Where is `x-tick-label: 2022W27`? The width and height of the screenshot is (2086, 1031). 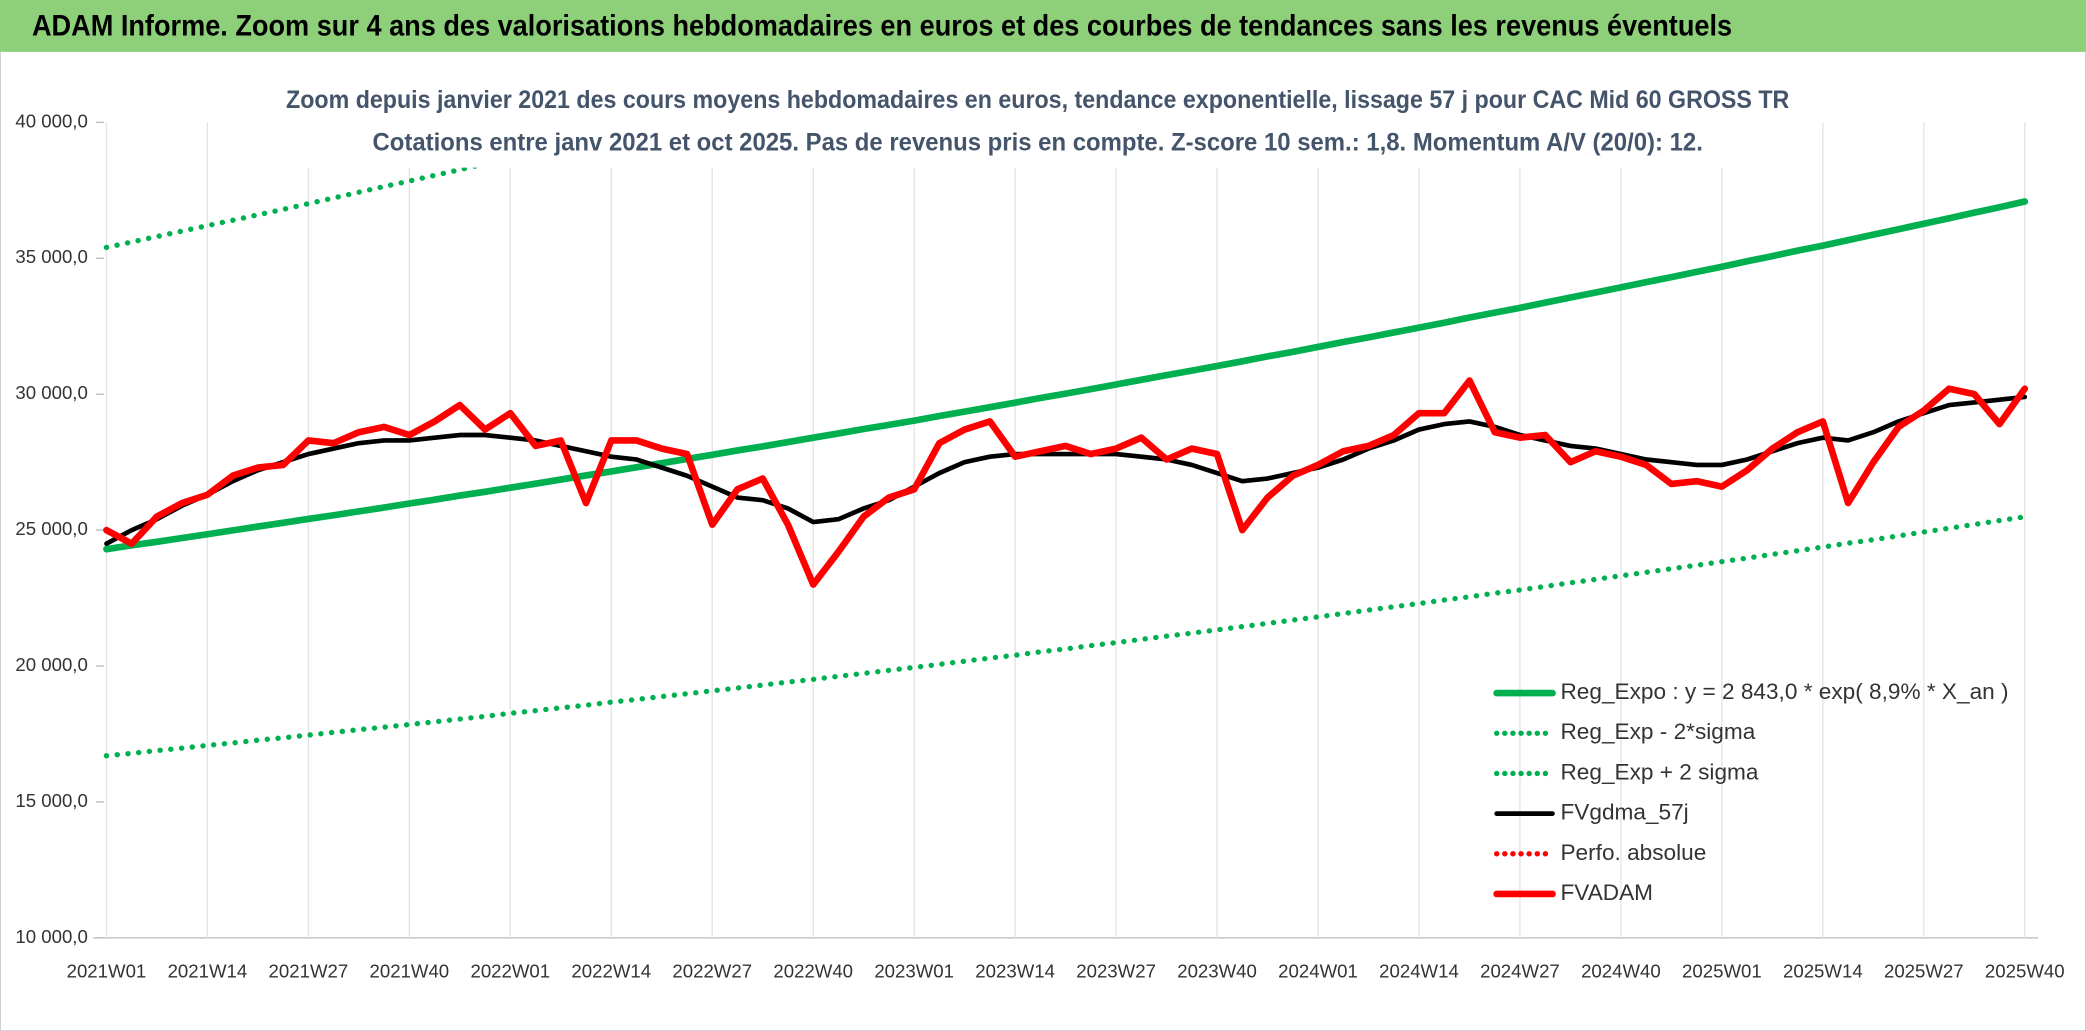 x-tick-label: 2022W27 is located at coordinates (712, 970).